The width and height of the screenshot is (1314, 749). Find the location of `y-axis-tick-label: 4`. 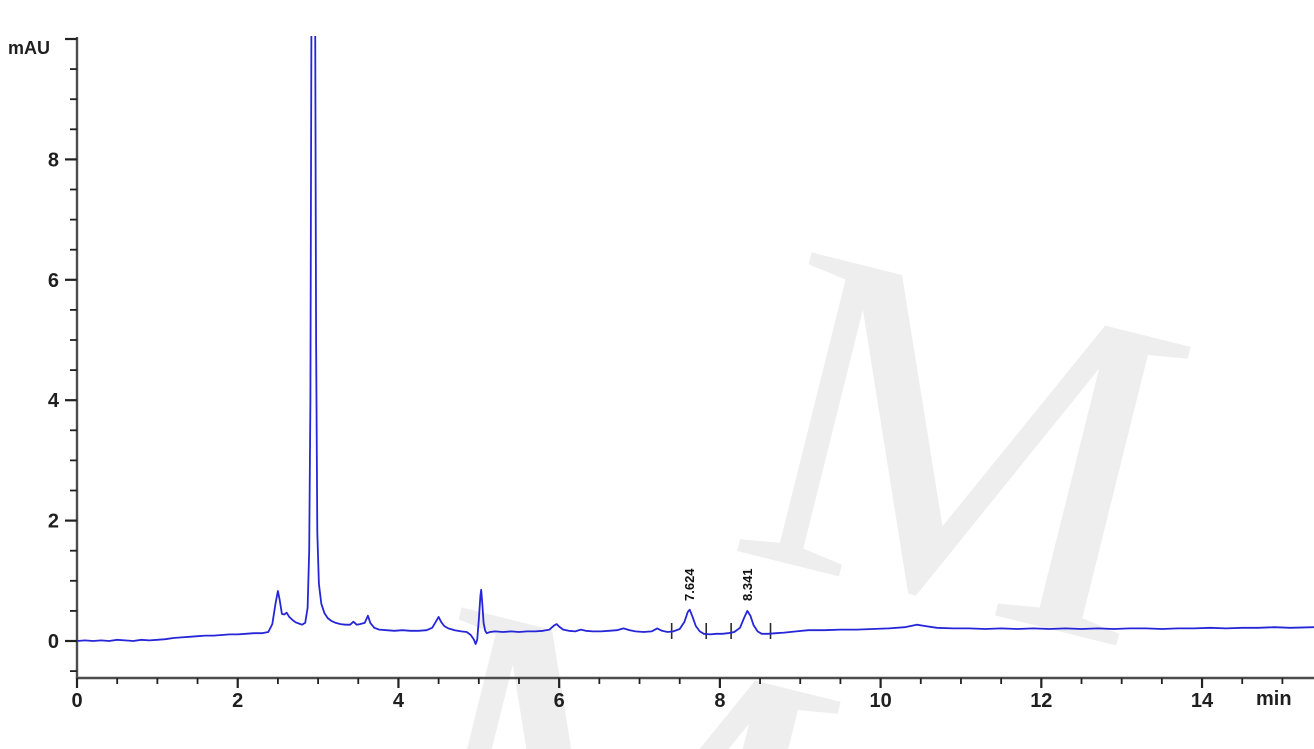

y-axis-tick-label: 4 is located at coordinates (54, 401).